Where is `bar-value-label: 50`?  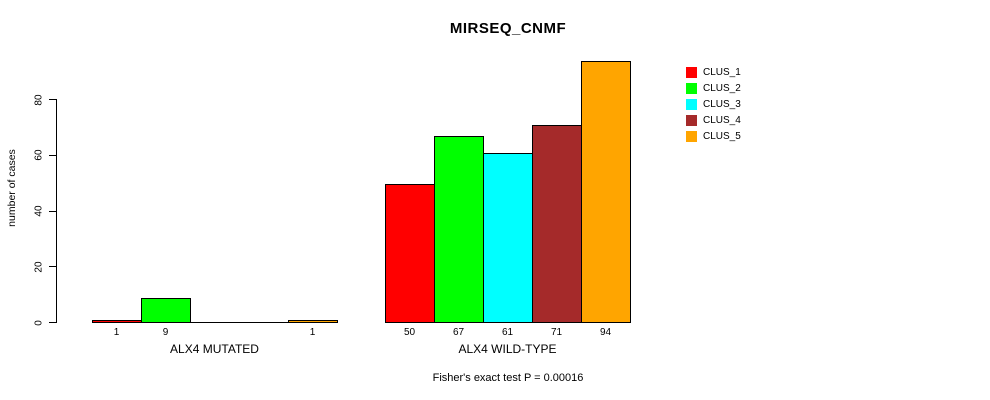 bar-value-label: 50 is located at coordinates (409, 332).